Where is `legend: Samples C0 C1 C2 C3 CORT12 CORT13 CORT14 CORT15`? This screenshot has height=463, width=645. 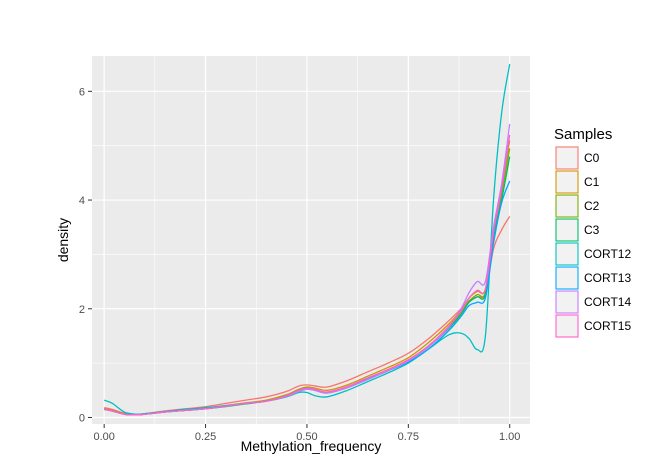 legend: Samples C0 C1 C2 C3 CORT12 CORT13 CORT14 CORT15 is located at coordinates (592, 232).